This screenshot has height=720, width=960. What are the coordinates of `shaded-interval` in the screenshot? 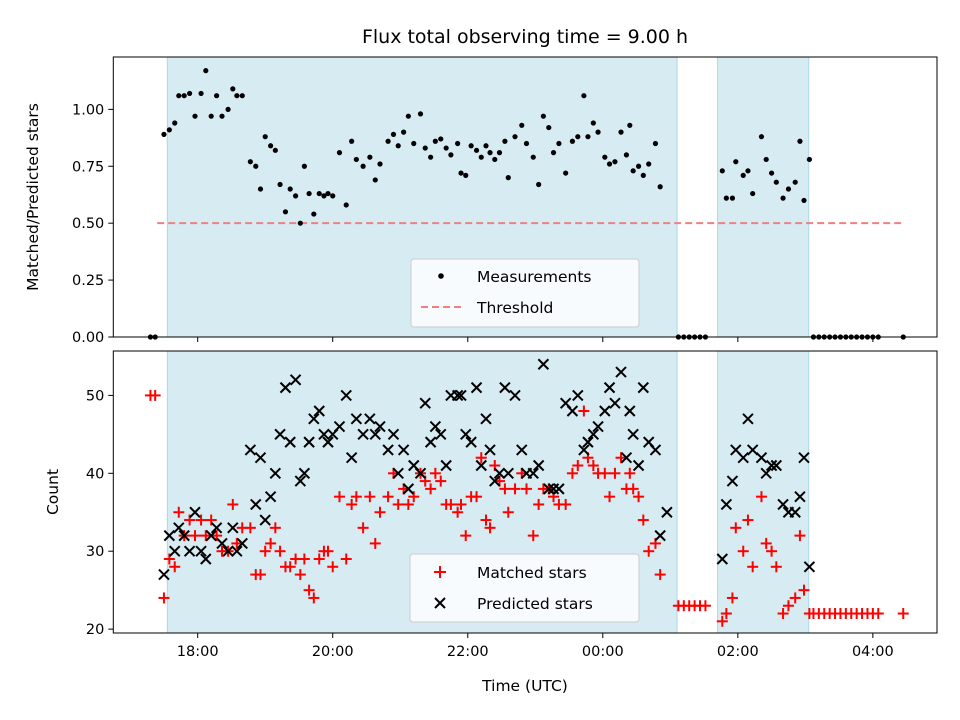 It's located at (763, 492).